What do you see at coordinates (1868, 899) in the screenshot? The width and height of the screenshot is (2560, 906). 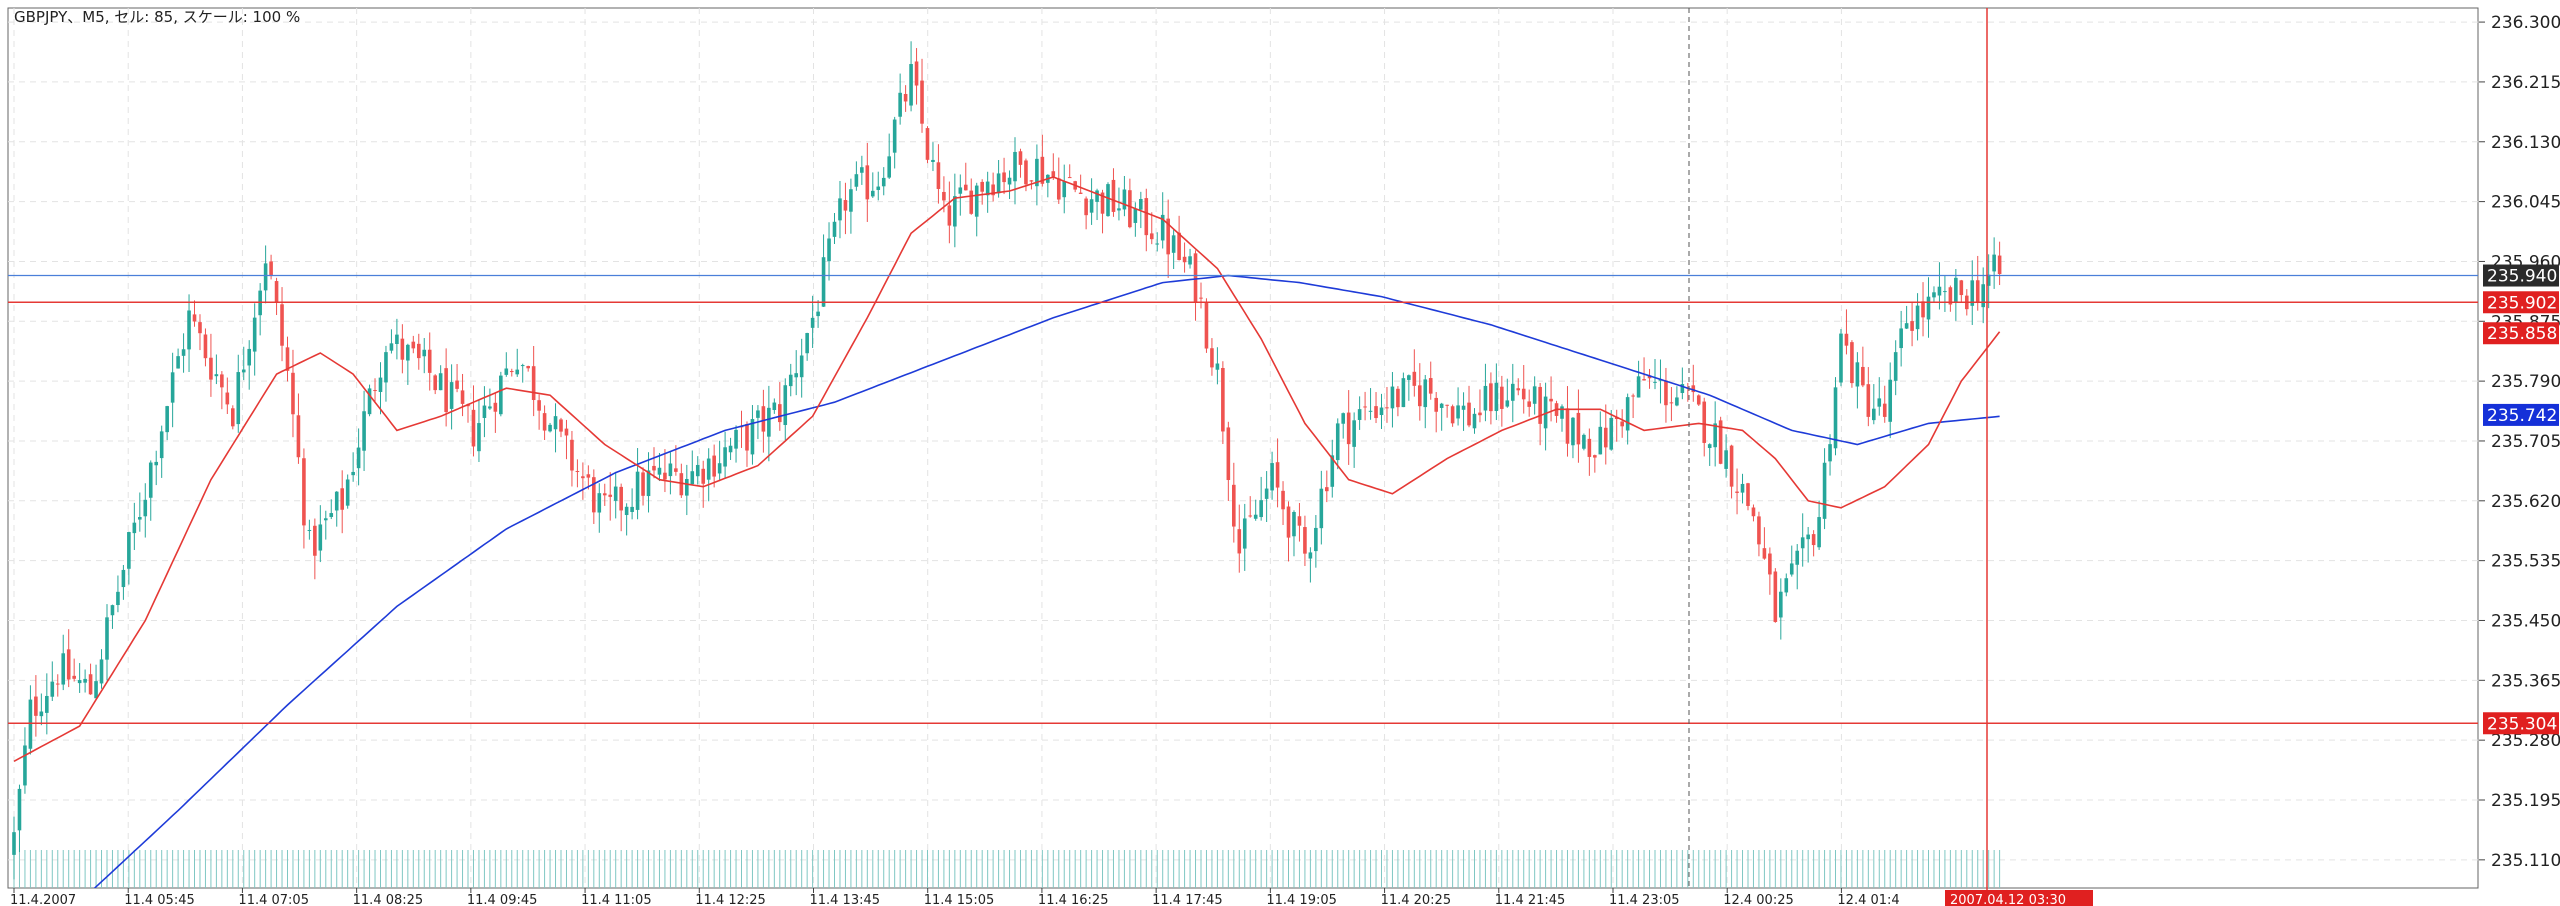 I see `time-tick-label: 12.4 01:4` at bounding box center [1868, 899].